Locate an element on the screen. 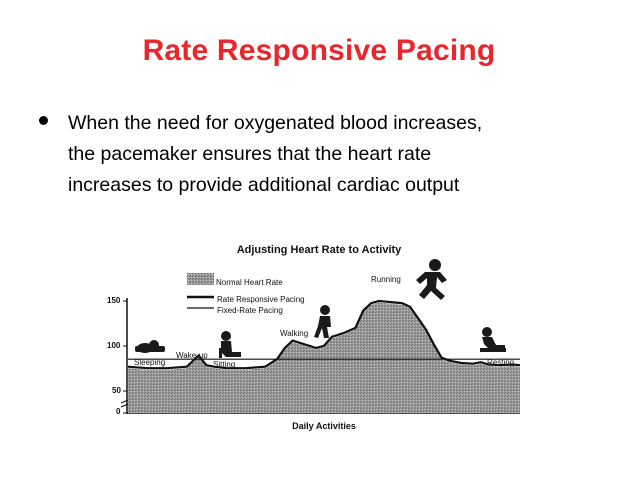 The height and width of the screenshot is (479, 638). chart-series is located at coordinates (324, 356).